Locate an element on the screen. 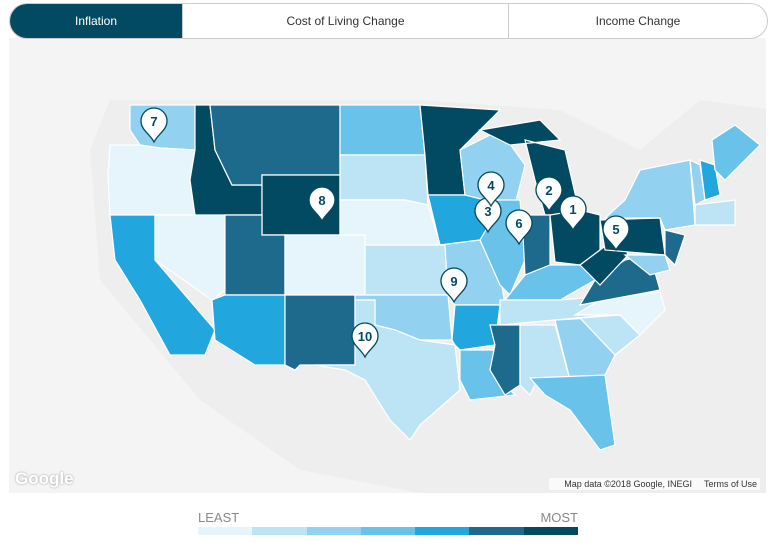 The image size is (774, 553). legend-scale is located at coordinates (388, 531).